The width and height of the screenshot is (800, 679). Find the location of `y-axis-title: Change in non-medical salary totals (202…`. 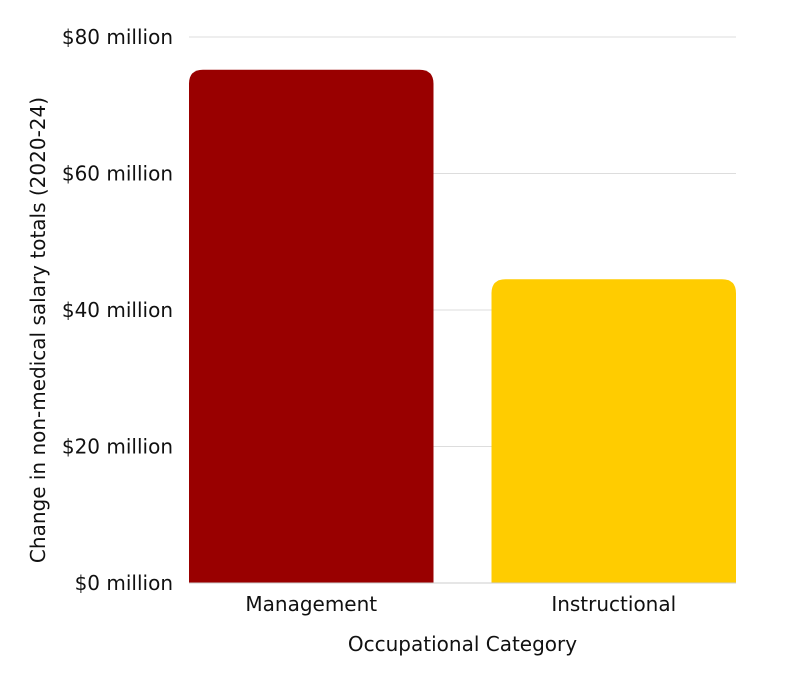

y-axis-title: Change in non-medical salary totals (202… is located at coordinates (38, 330).